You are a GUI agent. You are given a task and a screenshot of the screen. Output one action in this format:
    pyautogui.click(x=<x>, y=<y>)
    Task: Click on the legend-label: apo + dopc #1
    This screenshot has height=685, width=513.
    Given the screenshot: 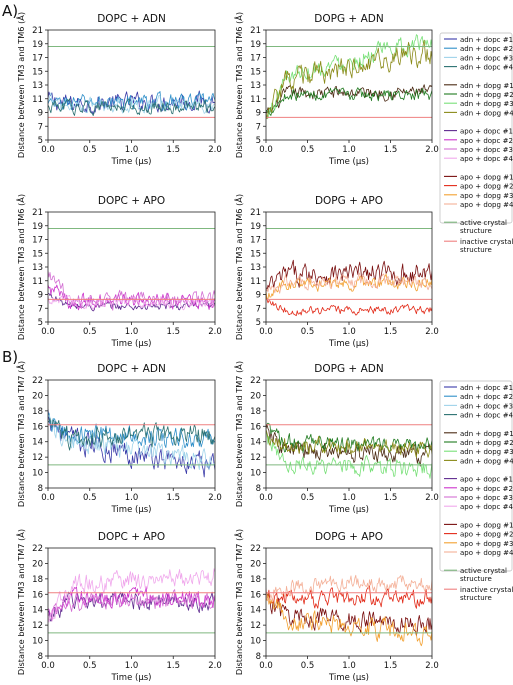 What is the action you would take?
    pyautogui.click(x=486, y=480)
    